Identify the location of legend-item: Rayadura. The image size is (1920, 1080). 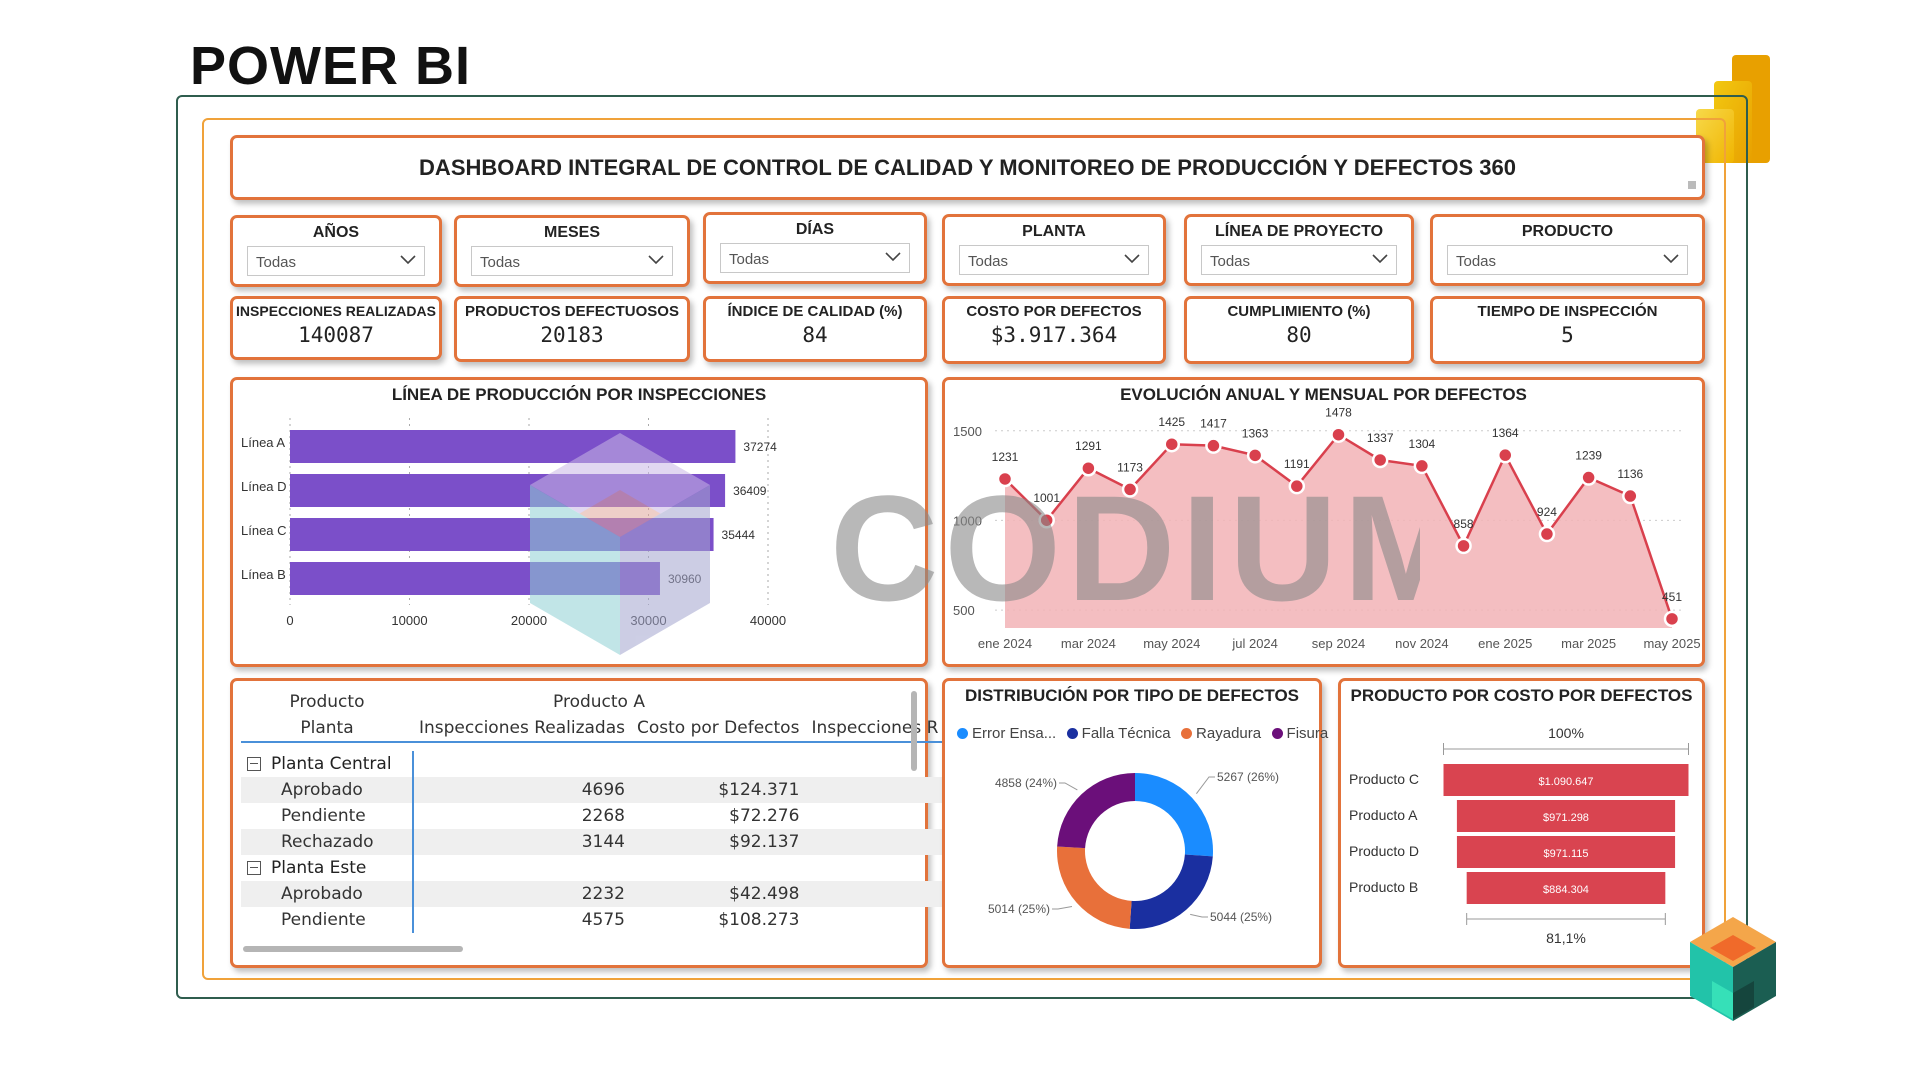
(1221, 733).